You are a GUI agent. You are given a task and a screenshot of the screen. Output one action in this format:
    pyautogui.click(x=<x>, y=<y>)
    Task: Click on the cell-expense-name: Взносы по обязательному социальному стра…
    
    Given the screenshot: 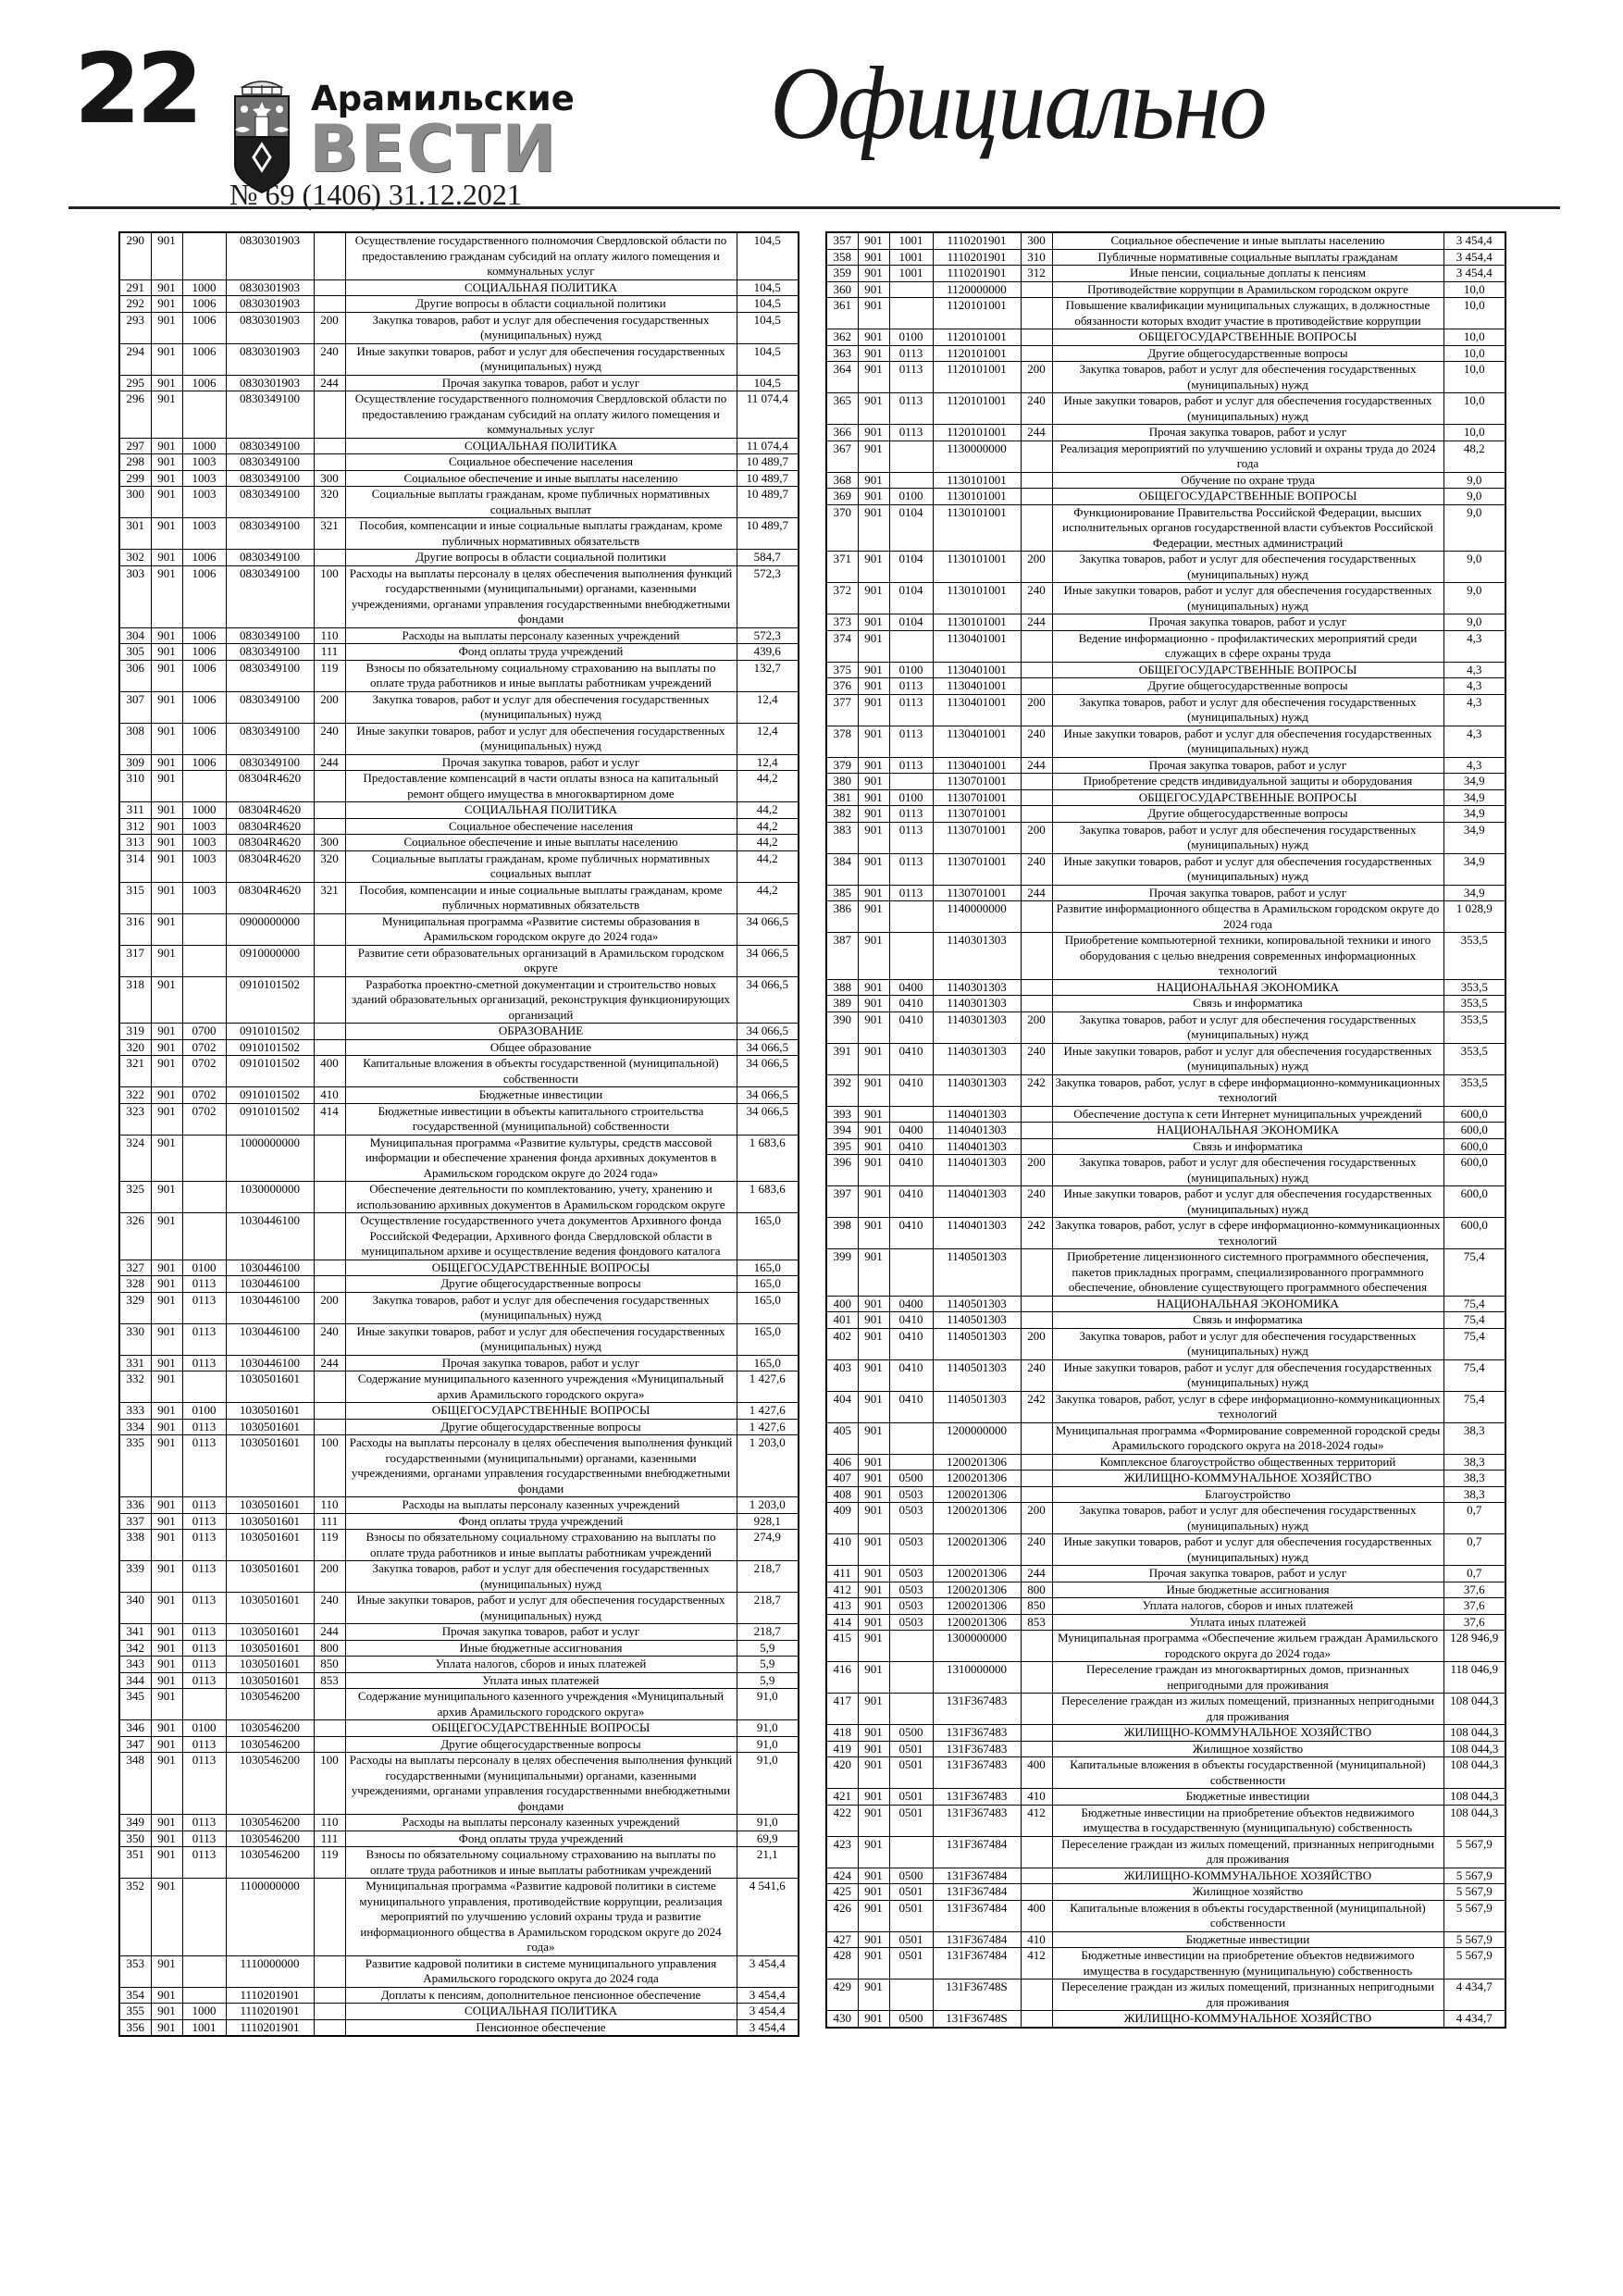 What is the action you would take?
    pyautogui.click(x=540, y=1863)
    